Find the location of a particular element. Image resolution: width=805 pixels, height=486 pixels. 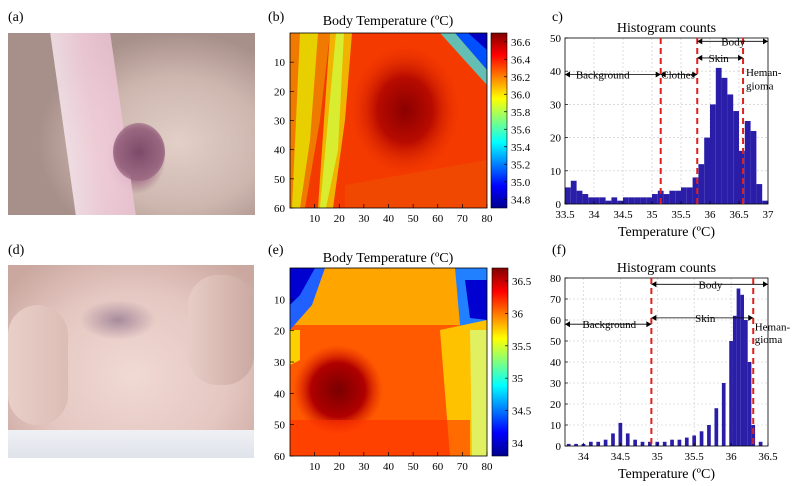

colorbar-tick-label: 35.0 is located at coordinates (521, 183).